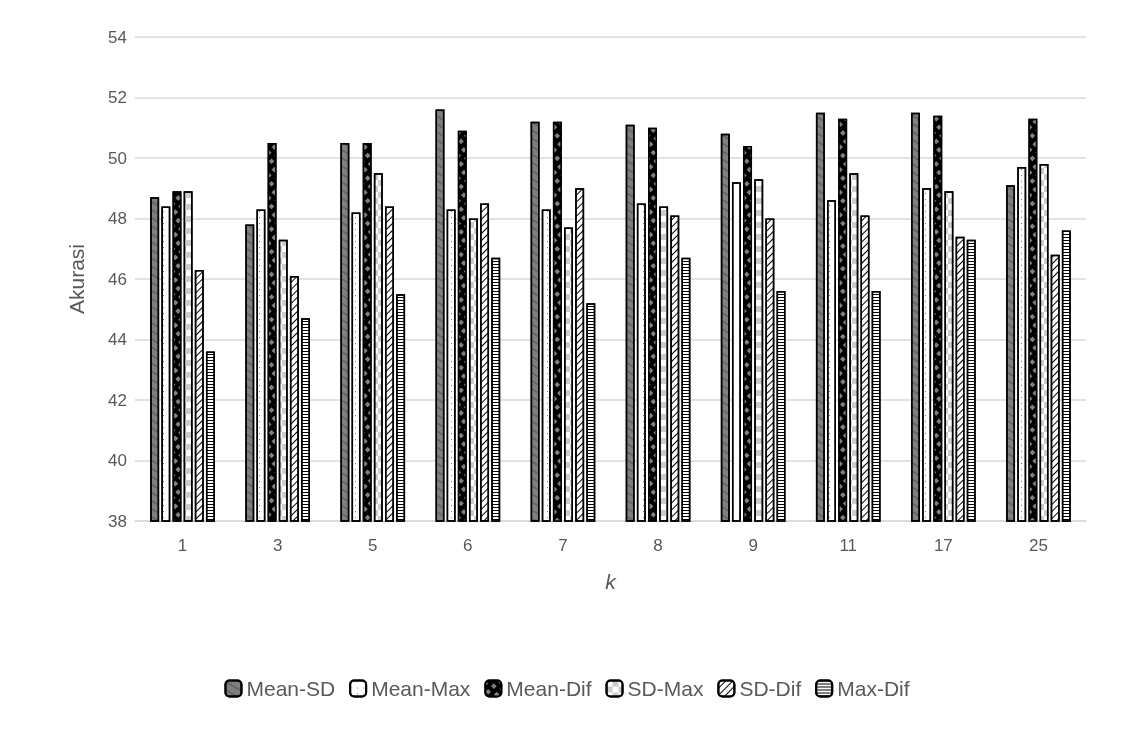 The image size is (1134, 744). I want to click on x-tick-label: 6, so click(468, 545).